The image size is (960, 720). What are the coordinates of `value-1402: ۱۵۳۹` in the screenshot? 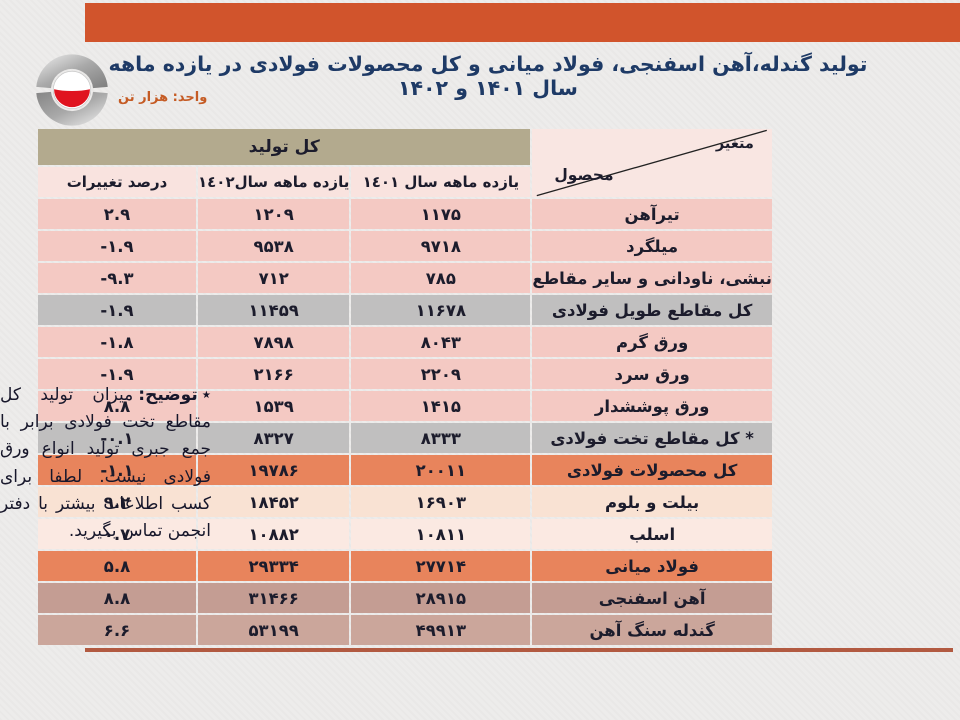 It's located at (274, 406).